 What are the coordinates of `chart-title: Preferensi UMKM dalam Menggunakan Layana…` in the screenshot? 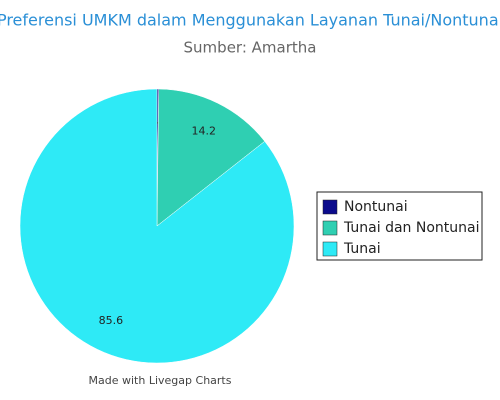 It's located at (250, 20).